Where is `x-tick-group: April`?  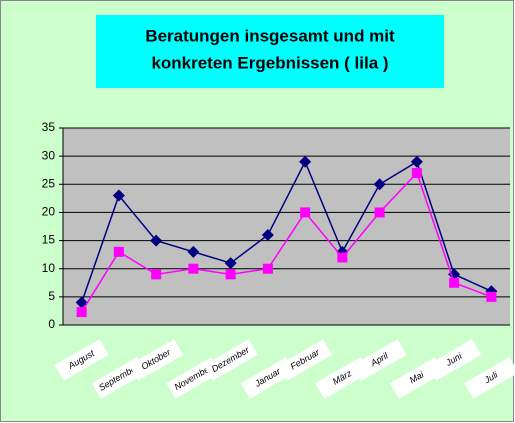 x-tick-group: April is located at coordinates (379, 360).